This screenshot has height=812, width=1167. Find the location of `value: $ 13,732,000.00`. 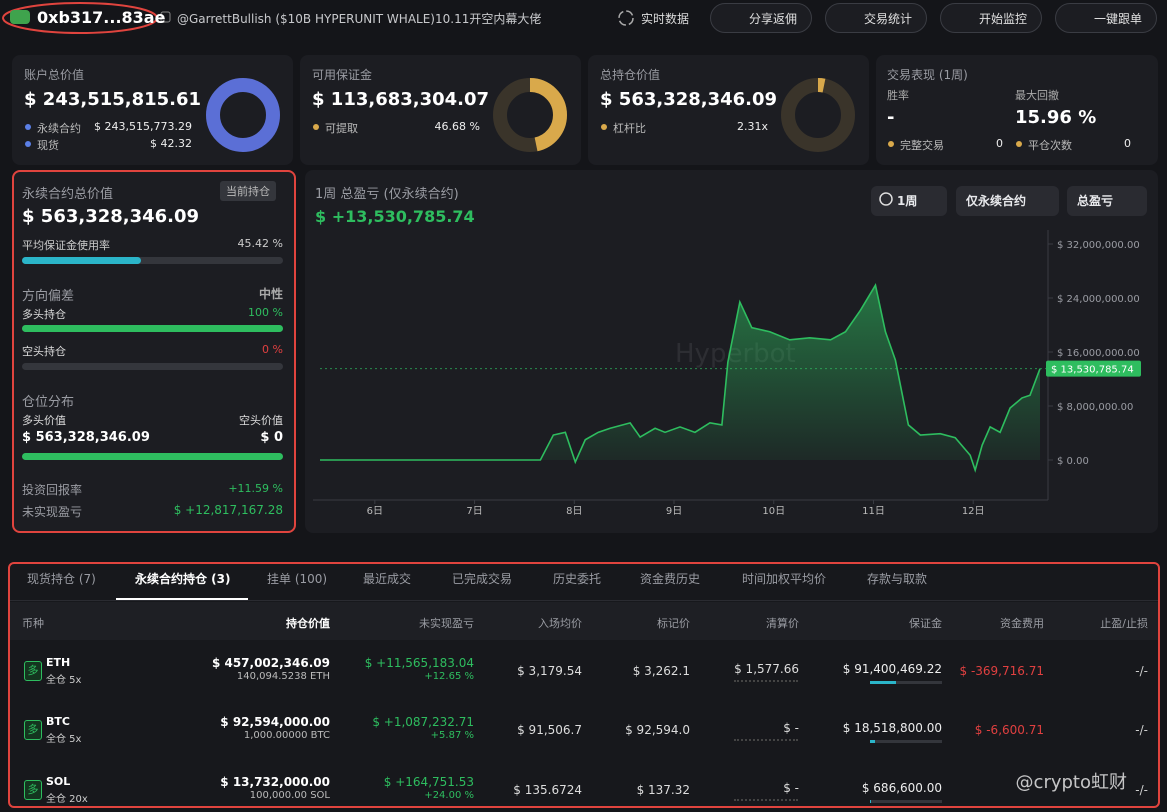

value: $ 13,732,000.00 is located at coordinates (275, 782).